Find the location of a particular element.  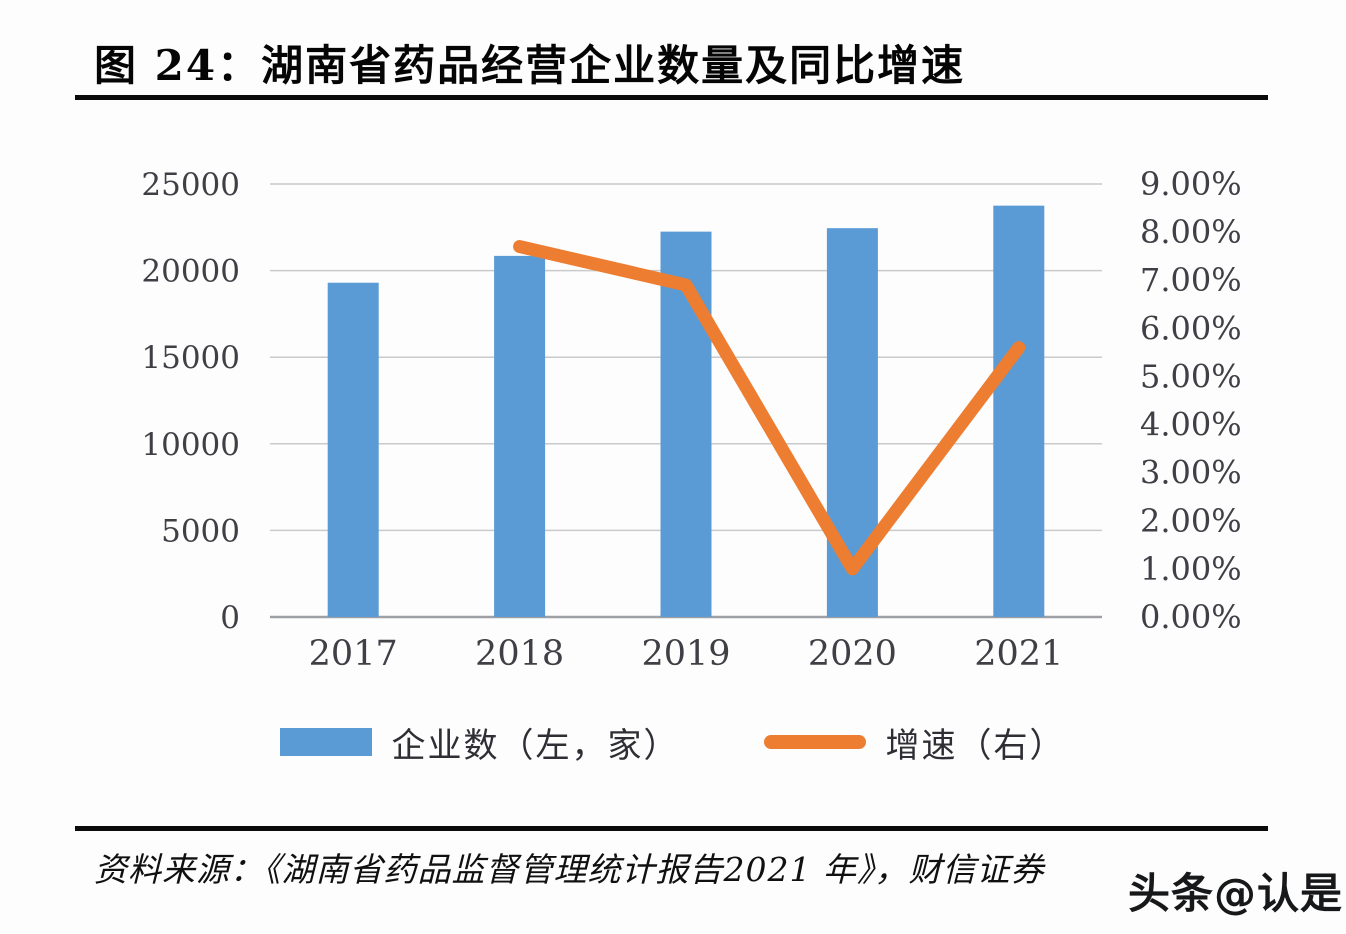

source-divider is located at coordinates (671, 828).